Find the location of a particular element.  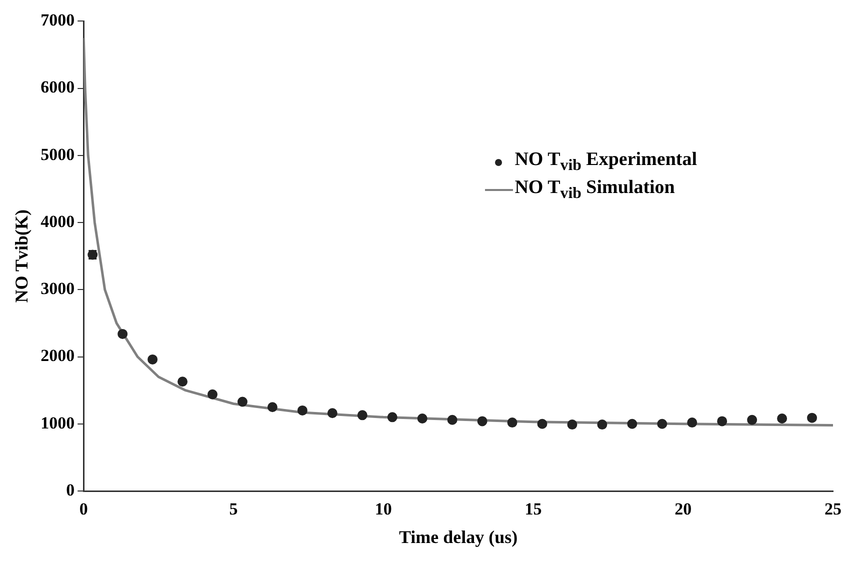

y-tick-label: 3000 is located at coordinates (57, 288).